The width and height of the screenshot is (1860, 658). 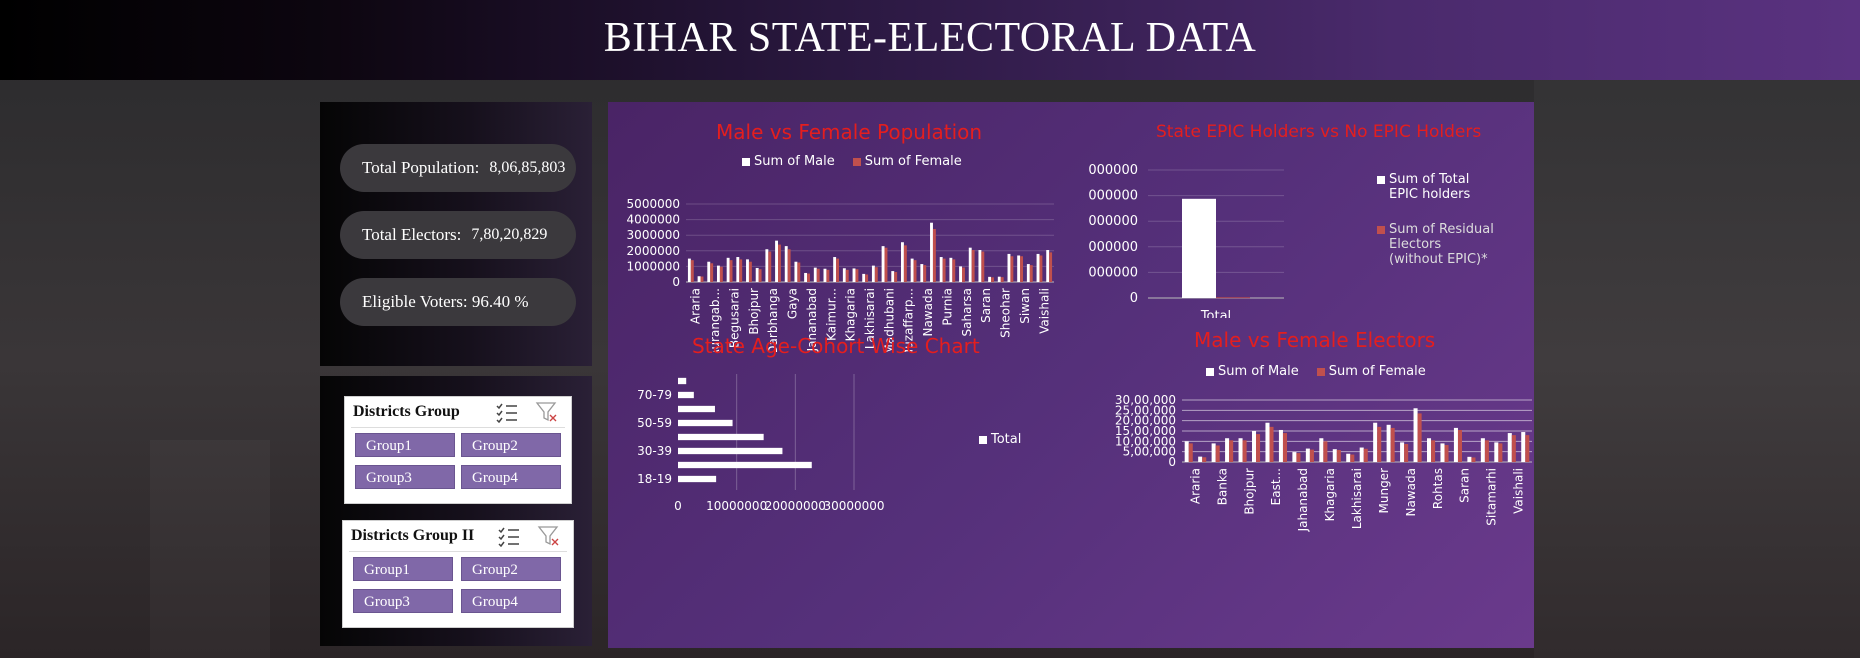 I want to click on slicer-title: Districts Group II, so click(x=413, y=535).